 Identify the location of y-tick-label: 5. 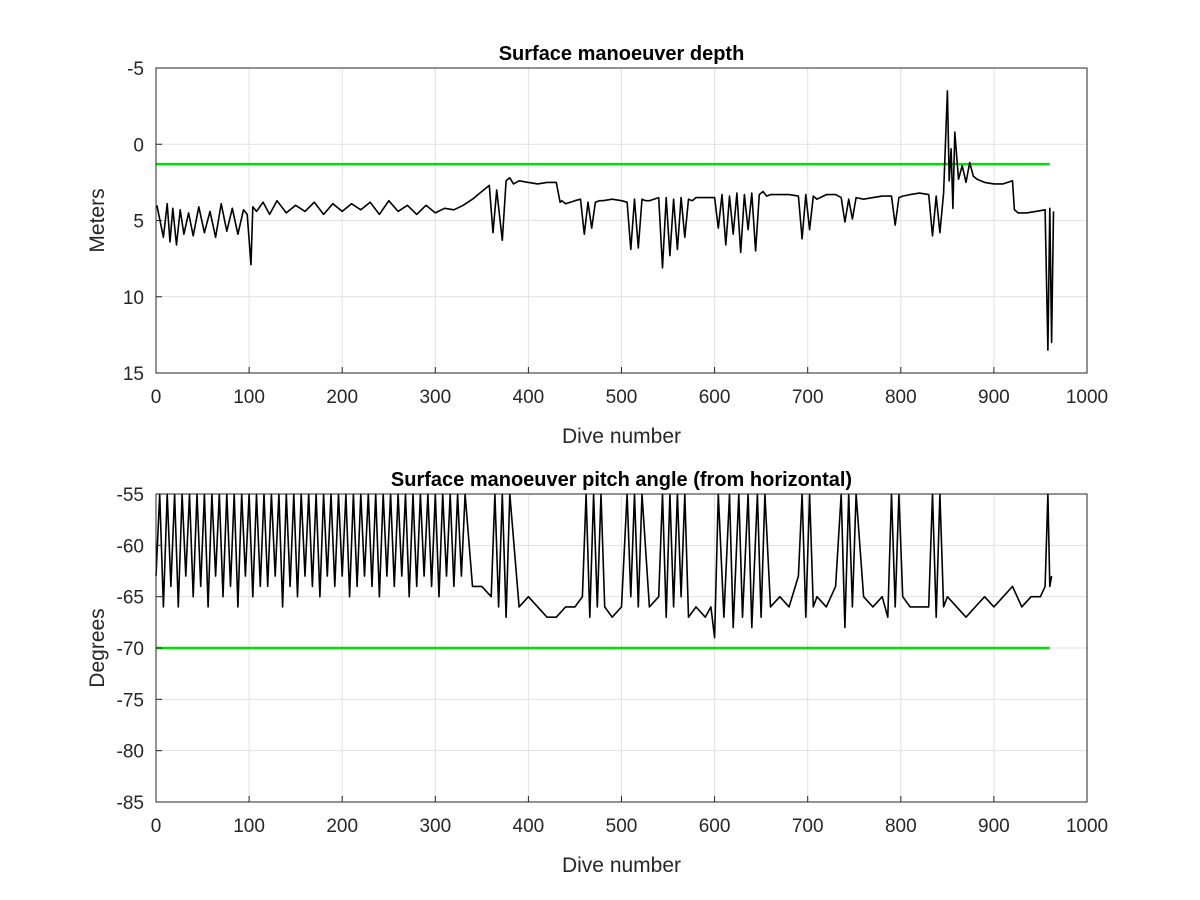
(138, 222).